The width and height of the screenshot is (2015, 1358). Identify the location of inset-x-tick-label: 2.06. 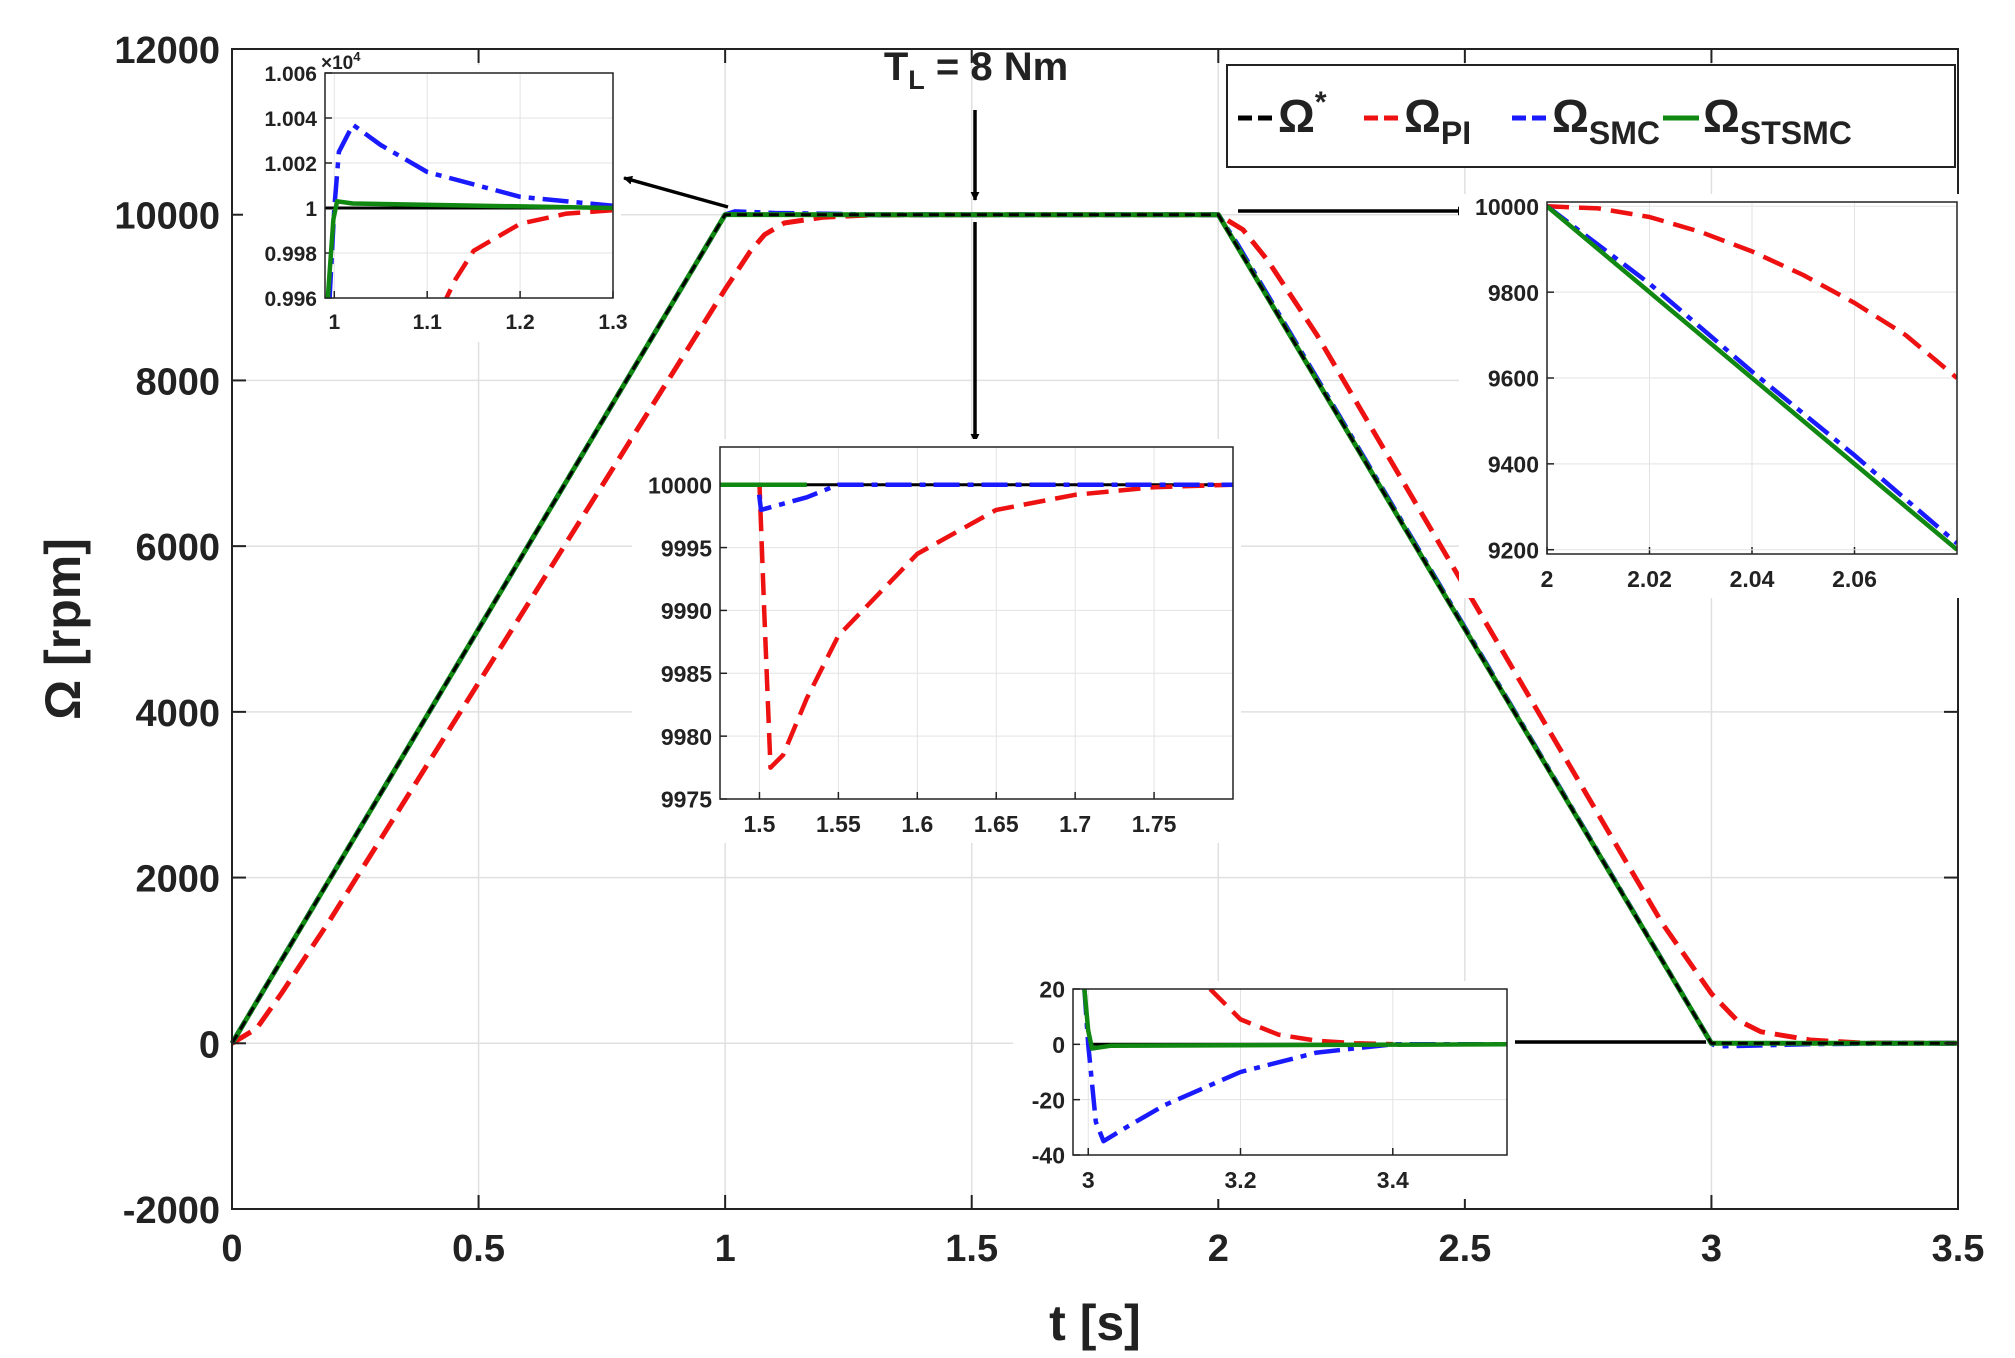
(1854, 579).